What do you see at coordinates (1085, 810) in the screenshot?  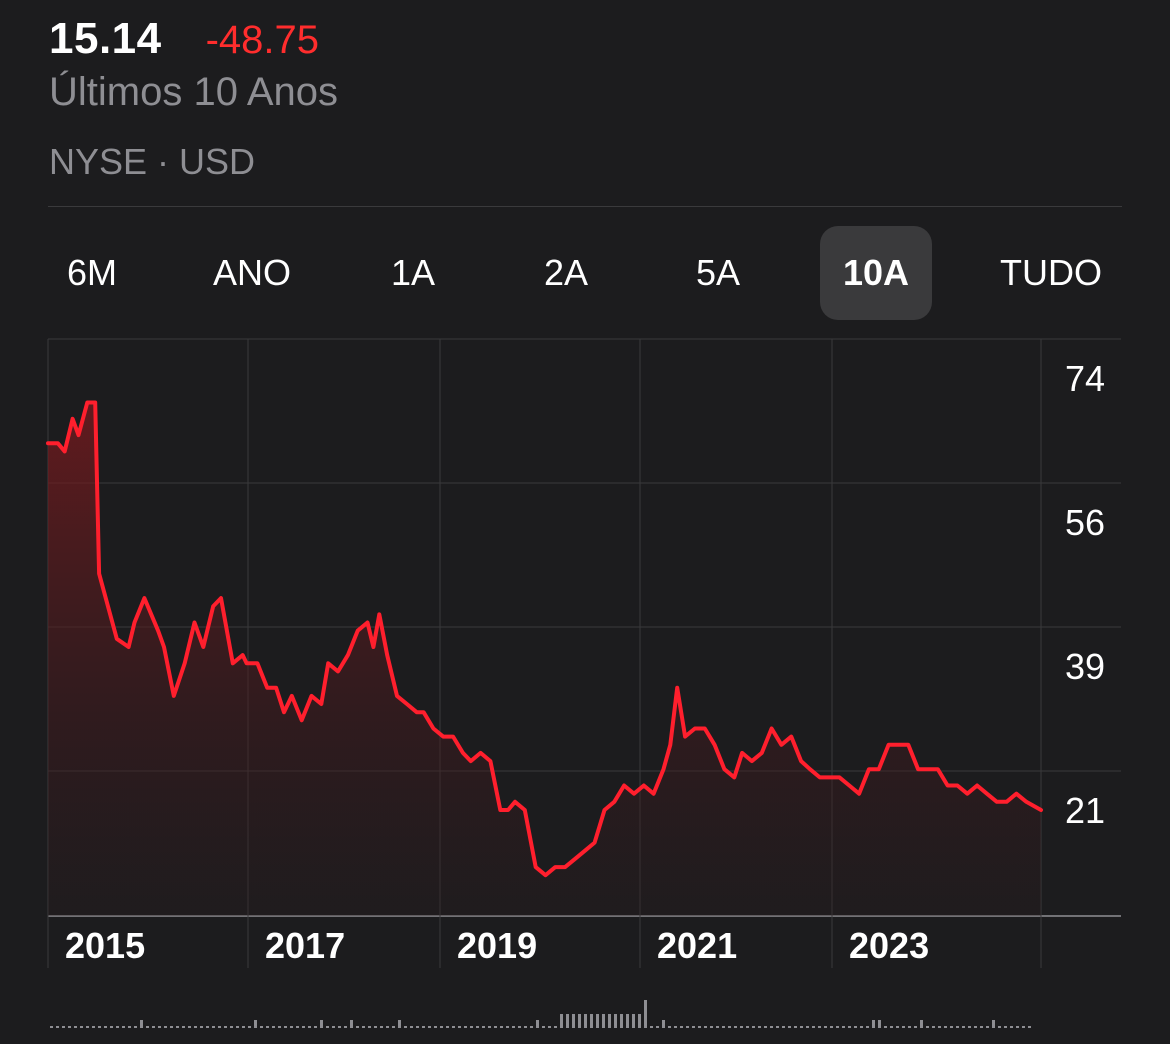 I see `y-tick-label: 21` at bounding box center [1085, 810].